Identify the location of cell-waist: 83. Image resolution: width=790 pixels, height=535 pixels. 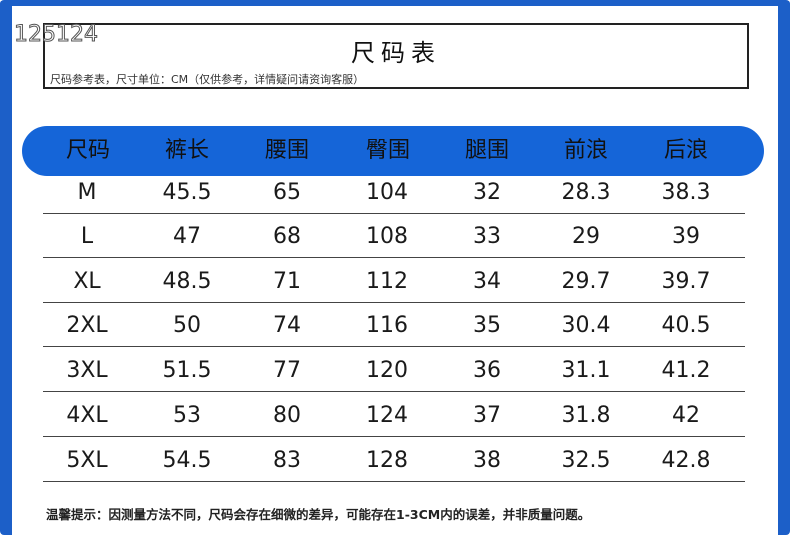
(287, 460).